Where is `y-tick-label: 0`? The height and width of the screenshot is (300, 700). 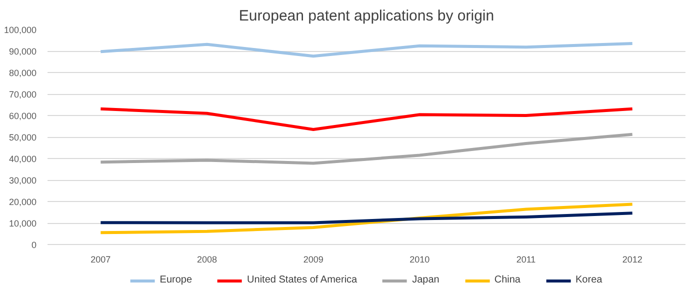 y-tick-label: 0 is located at coordinates (34, 245).